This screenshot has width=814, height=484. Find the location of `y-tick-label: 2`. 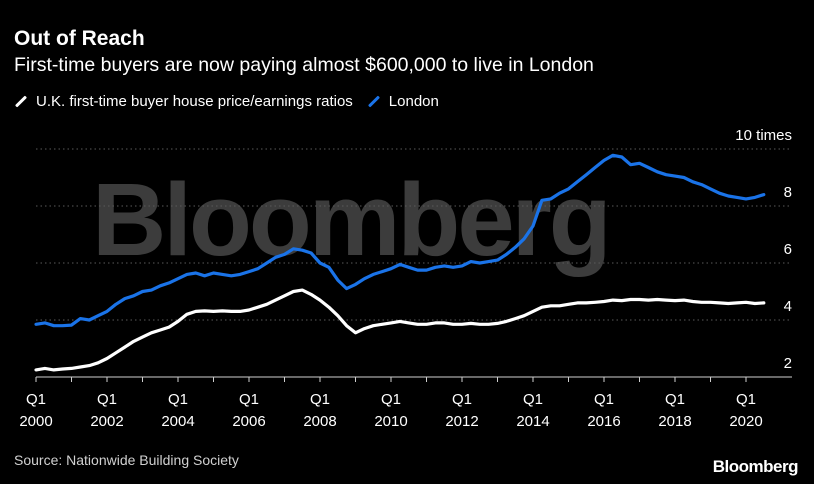

y-tick-label: 2 is located at coordinates (788, 363).